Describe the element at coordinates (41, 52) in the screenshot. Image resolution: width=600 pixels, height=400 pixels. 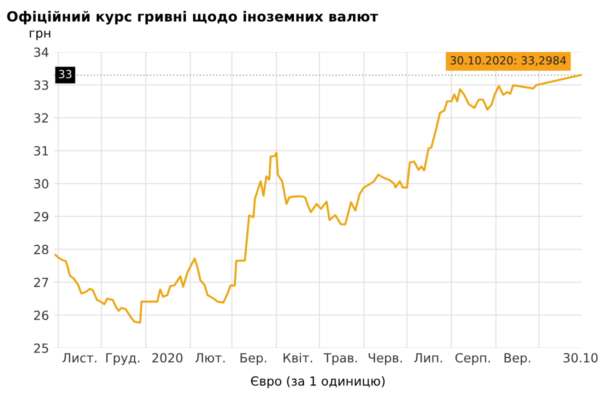
I see `y-tick-label: 34` at that location.